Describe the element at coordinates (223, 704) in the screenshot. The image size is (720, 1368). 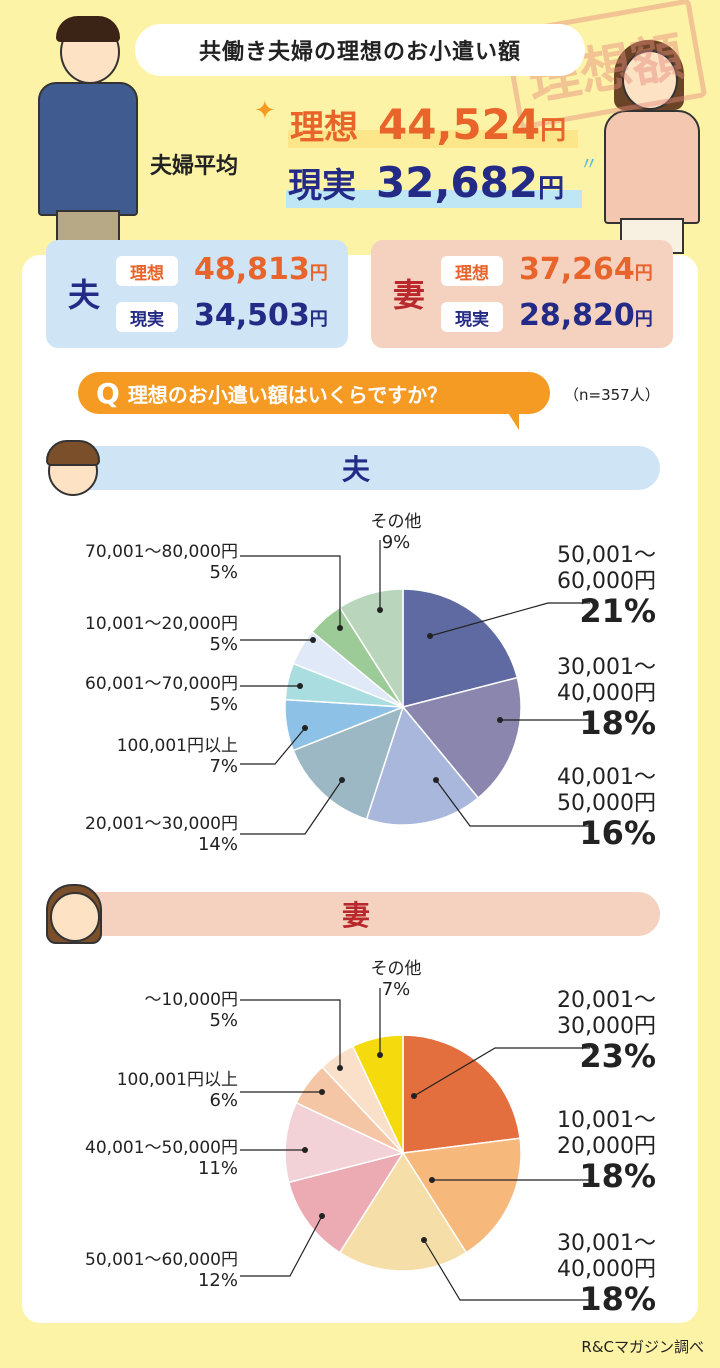
I see `husband-slice-pct-6: 5%` at that location.